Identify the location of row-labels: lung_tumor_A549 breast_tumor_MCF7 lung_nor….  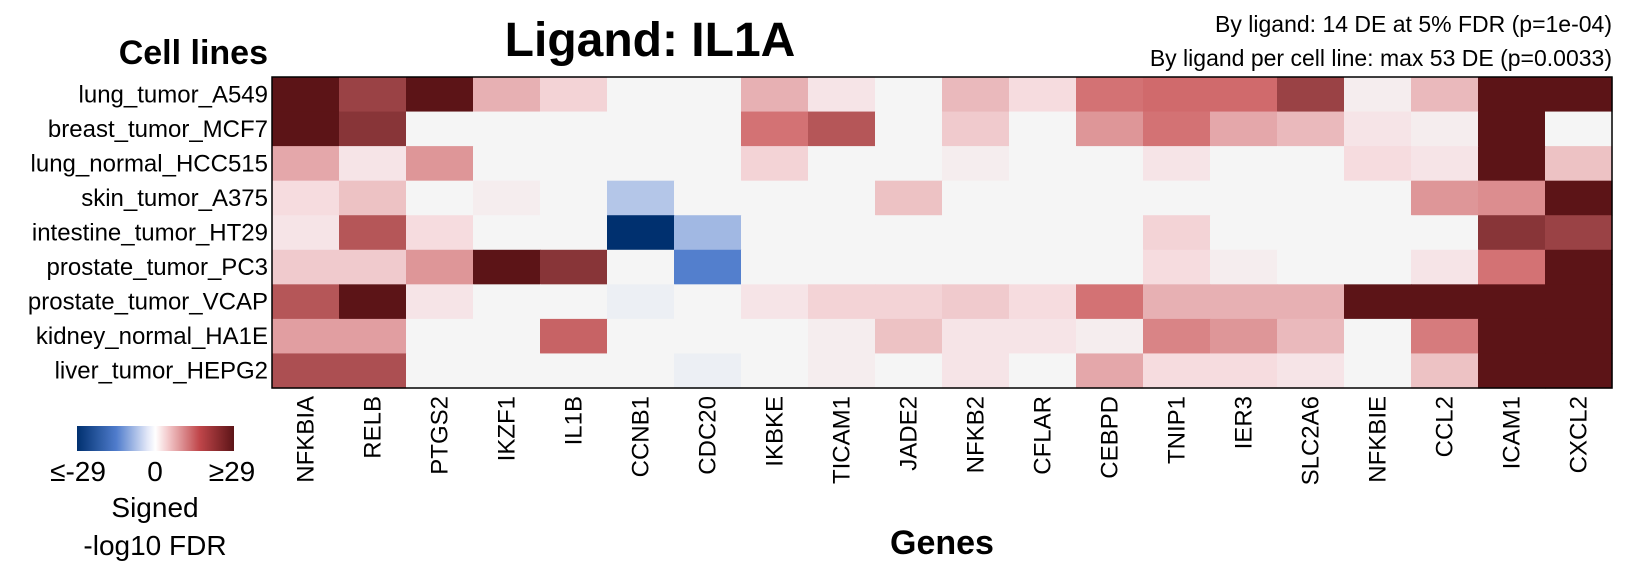
(148, 232).